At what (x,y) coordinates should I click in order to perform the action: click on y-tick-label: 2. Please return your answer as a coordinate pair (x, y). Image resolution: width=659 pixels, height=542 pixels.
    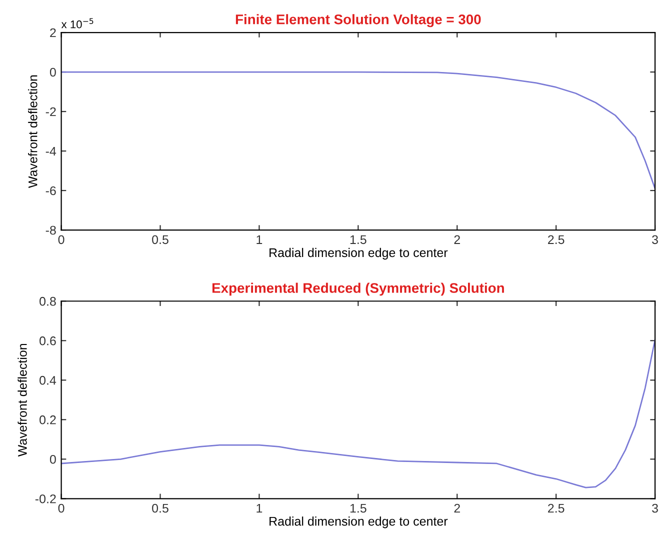
    Looking at the image, I should click on (53, 33).